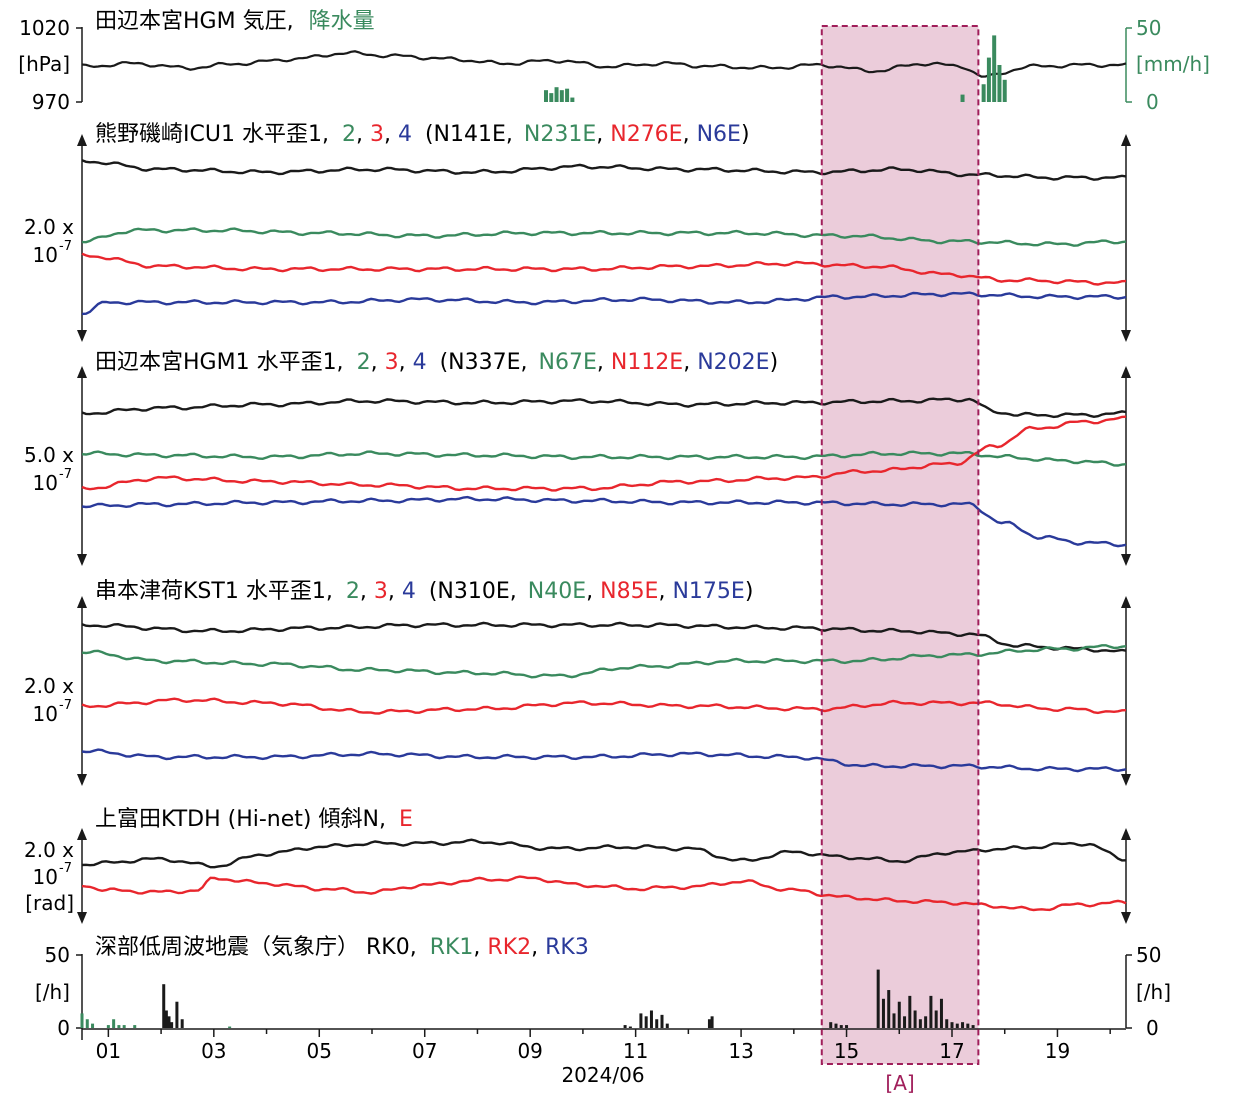 The image size is (1234, 1099). Describe the element at coordinates (604, 64) in the screenshot. I see `pressure-line` at that location.